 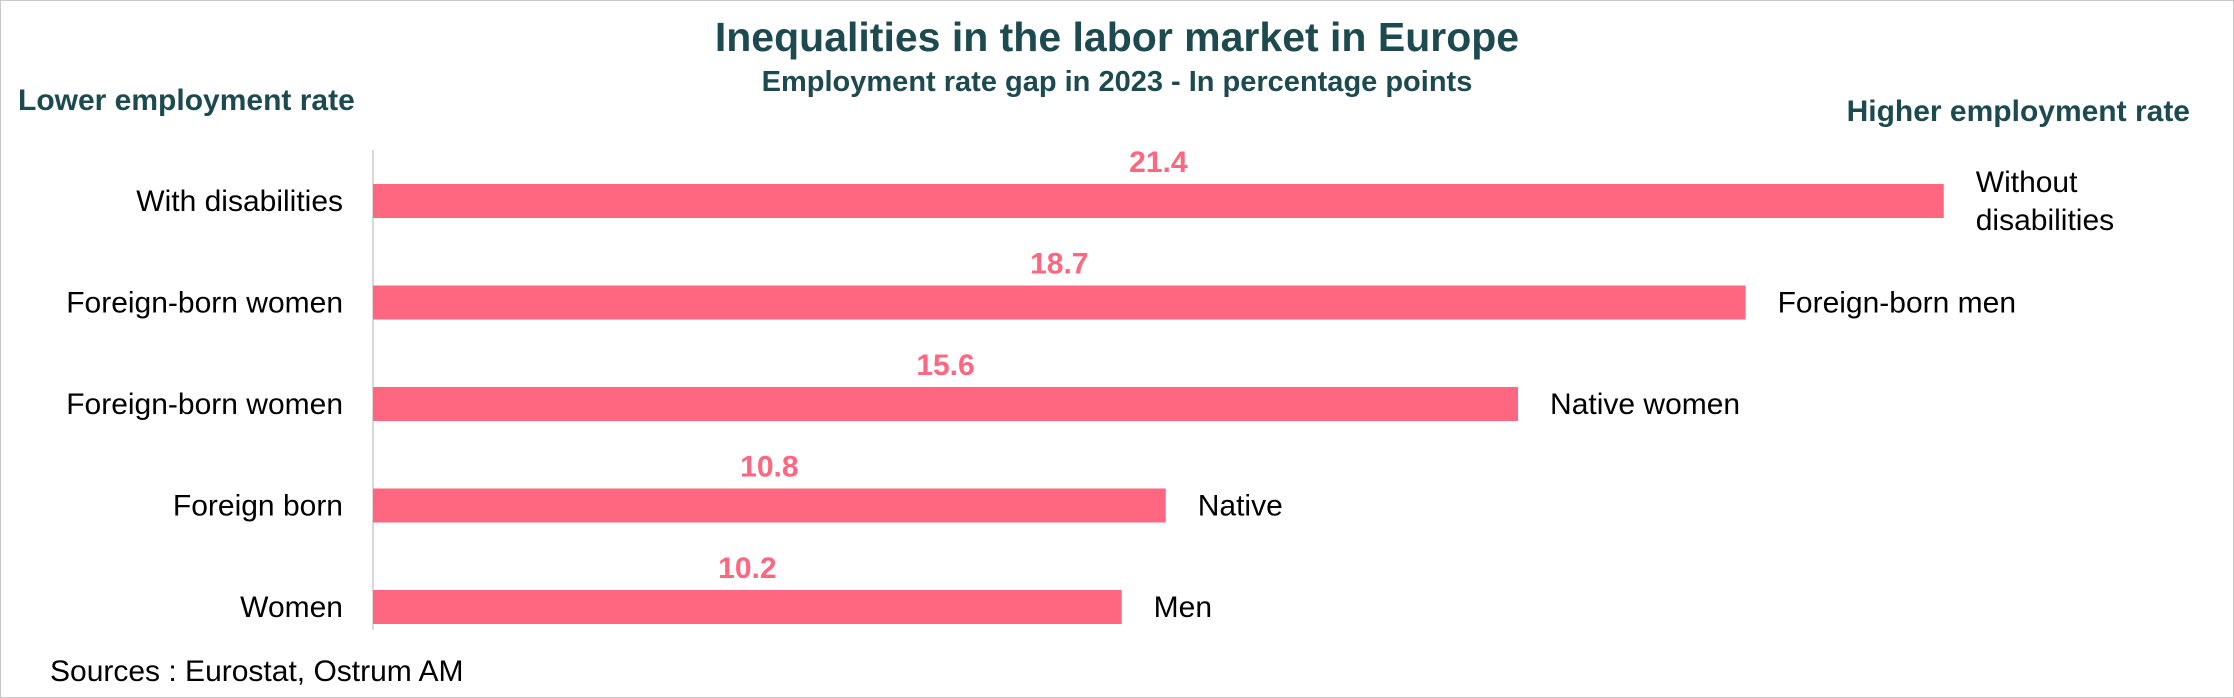 I want to click on category-label-5: Women, so click(x=291, y=607).